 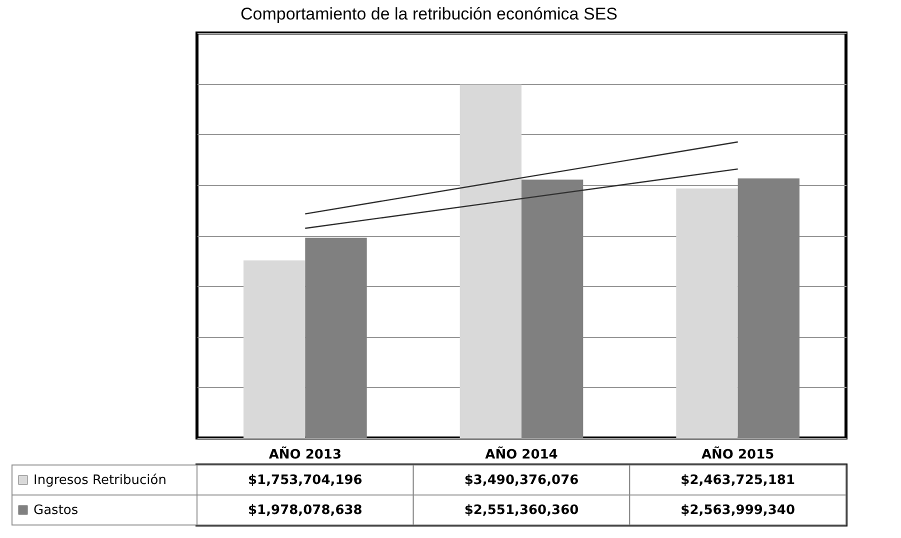 What do you see at coordinates (737, 480) in the screenshot?
I see `data-label: $2,463,725,181` at bounding box center [737, 480].